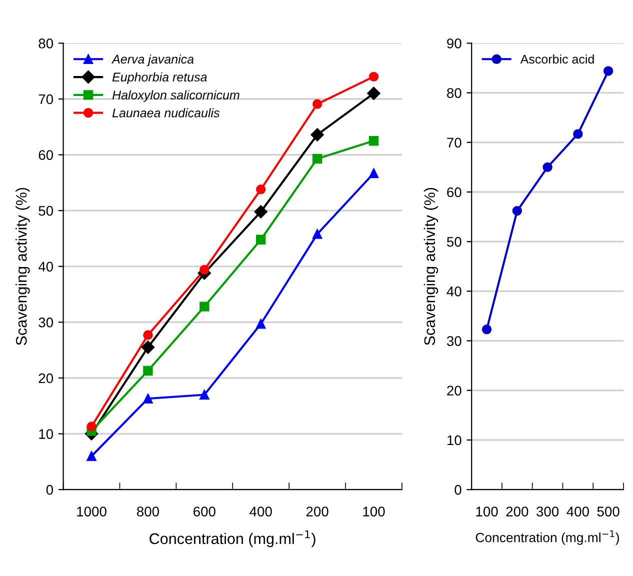 The image size is (633, 576). What do you see at coordinates (176, 96) in the screenshot?
I see `legend-label: Haloxylon salicornicum` at bounding box center [176, 96].